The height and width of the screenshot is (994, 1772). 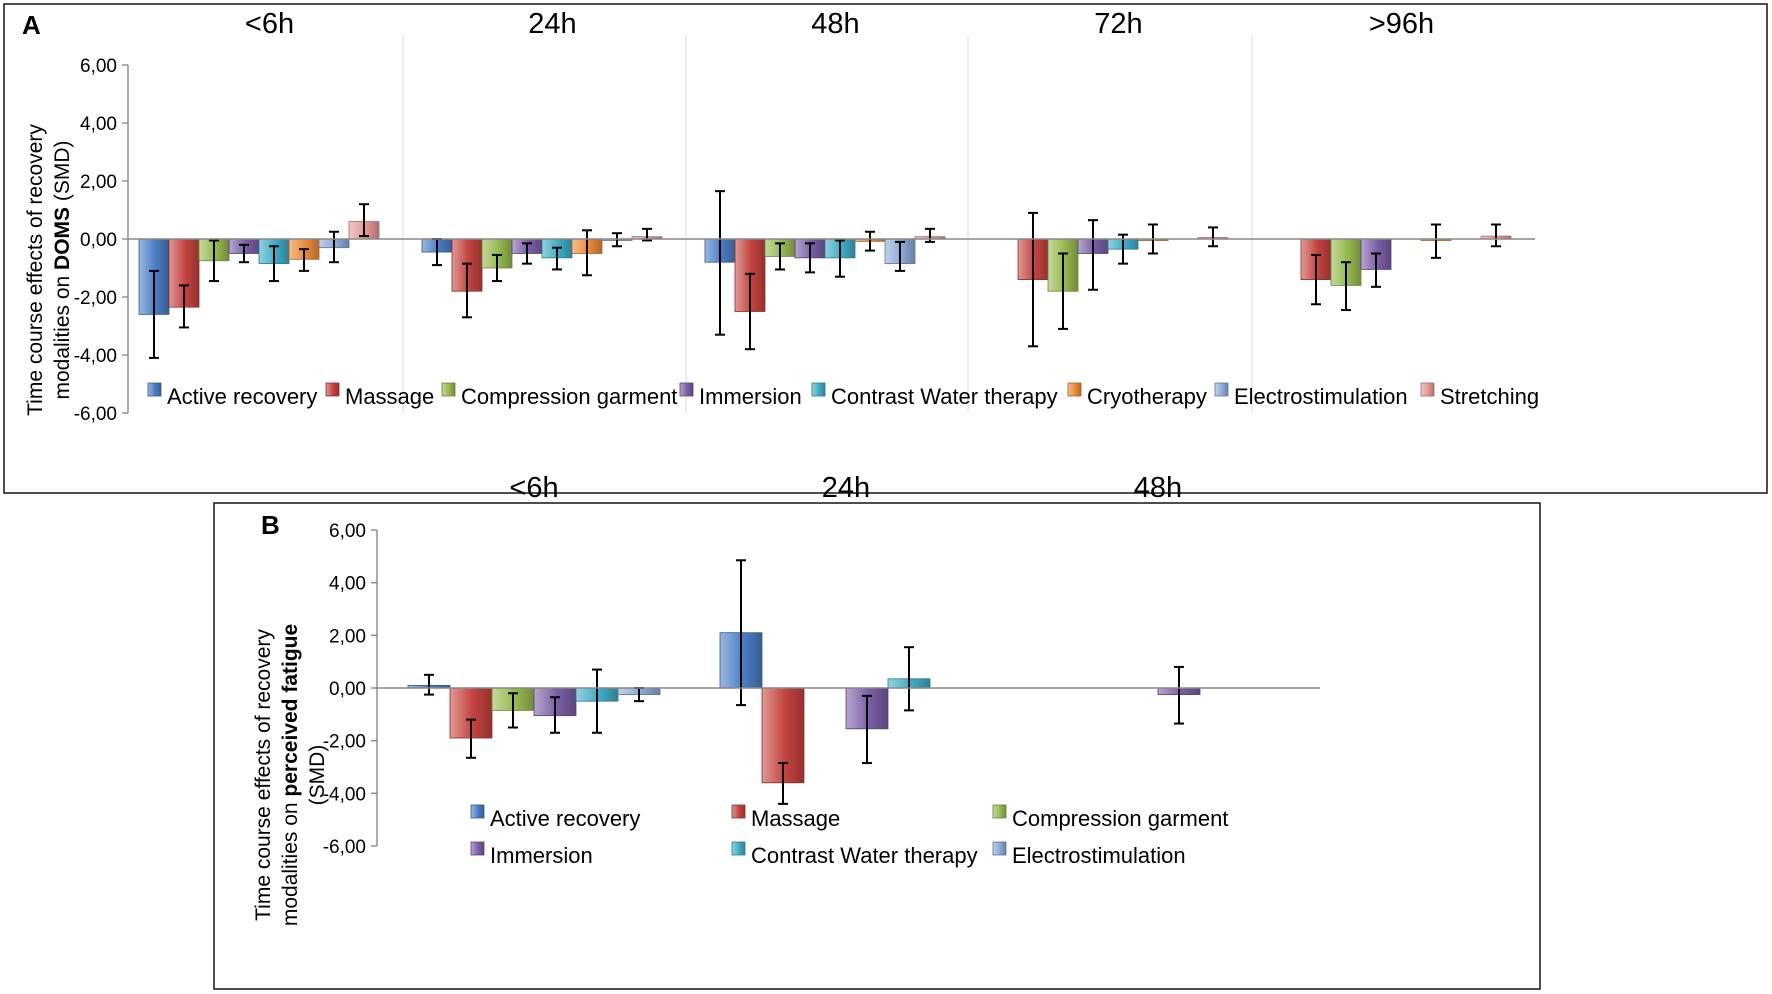 What do you see at coordinates (429, 684) in the screenshot?
I see `error-bar-active-recovery-lt-6h` at bounding box center [429, 684].